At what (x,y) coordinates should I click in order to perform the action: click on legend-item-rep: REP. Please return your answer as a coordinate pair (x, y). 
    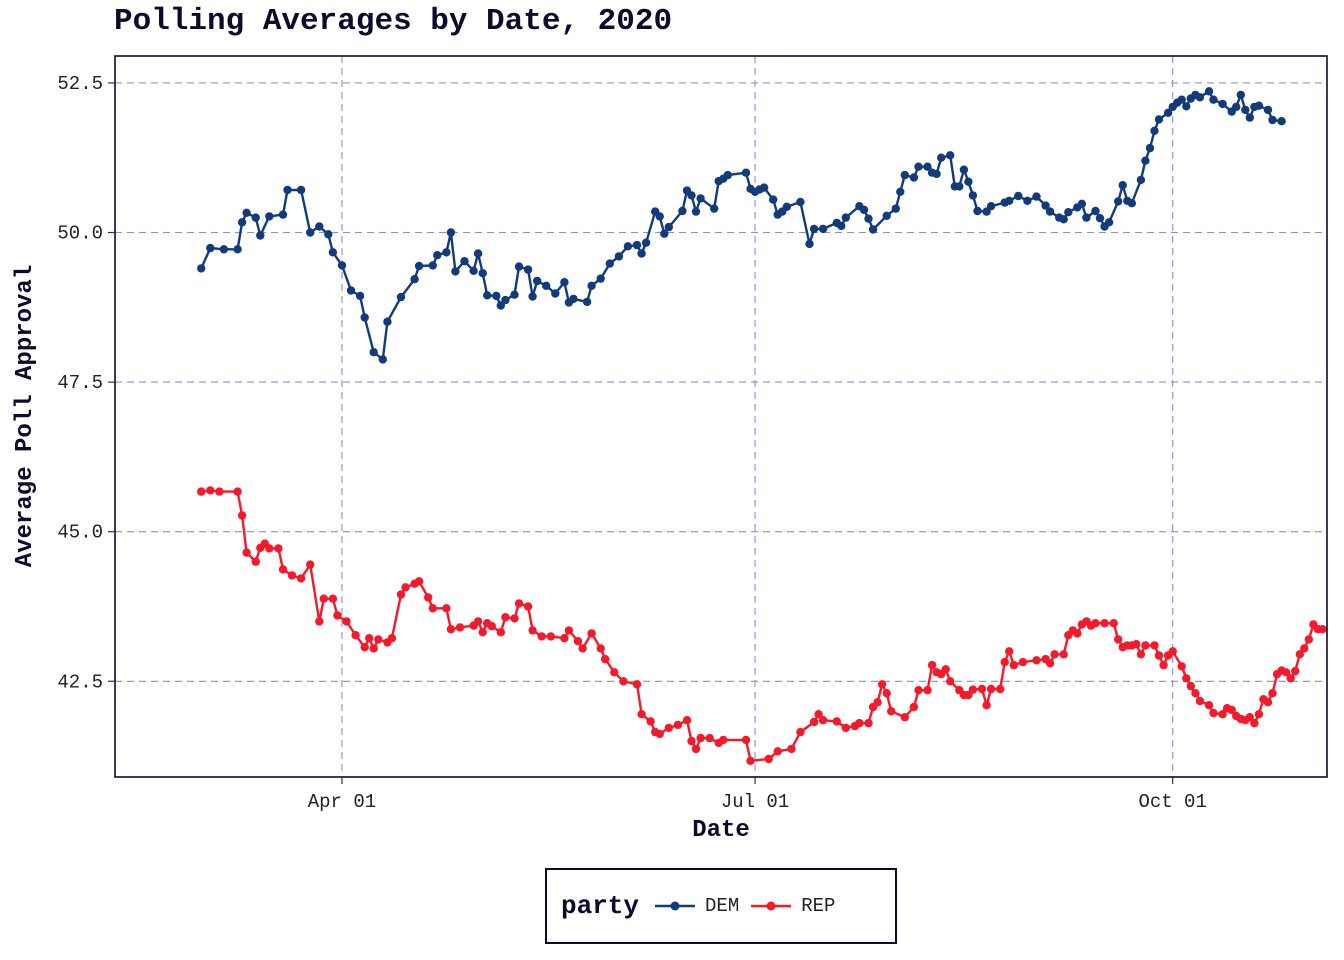
    Looking at the image, I should click on (792, 906).